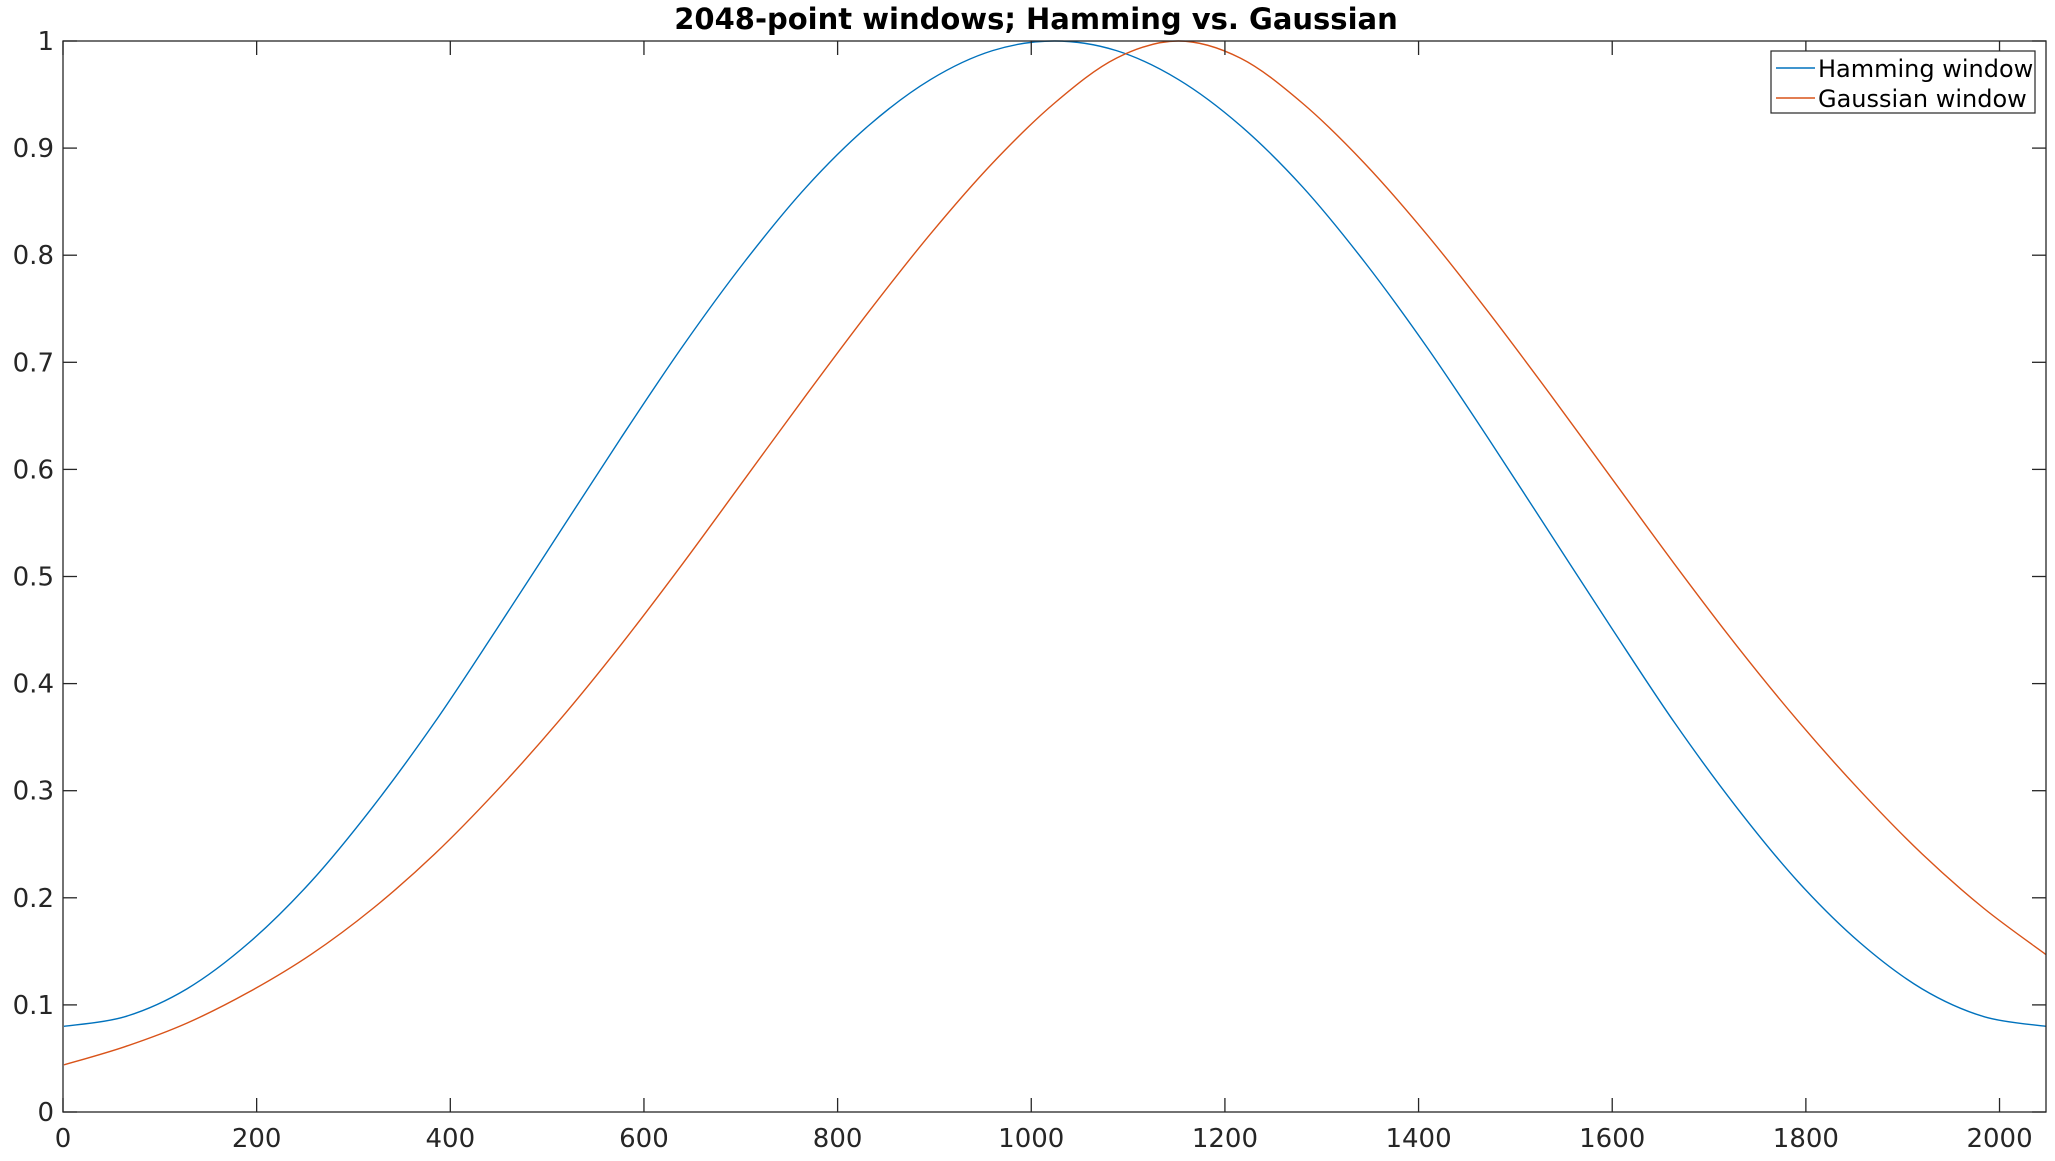 The width and height of the screenshot is (2055, 1161). What do you see at coordinates (450, 1139) in the screenshot?
I see `x-tick-label: 400` at bounding box center [450, 1139].